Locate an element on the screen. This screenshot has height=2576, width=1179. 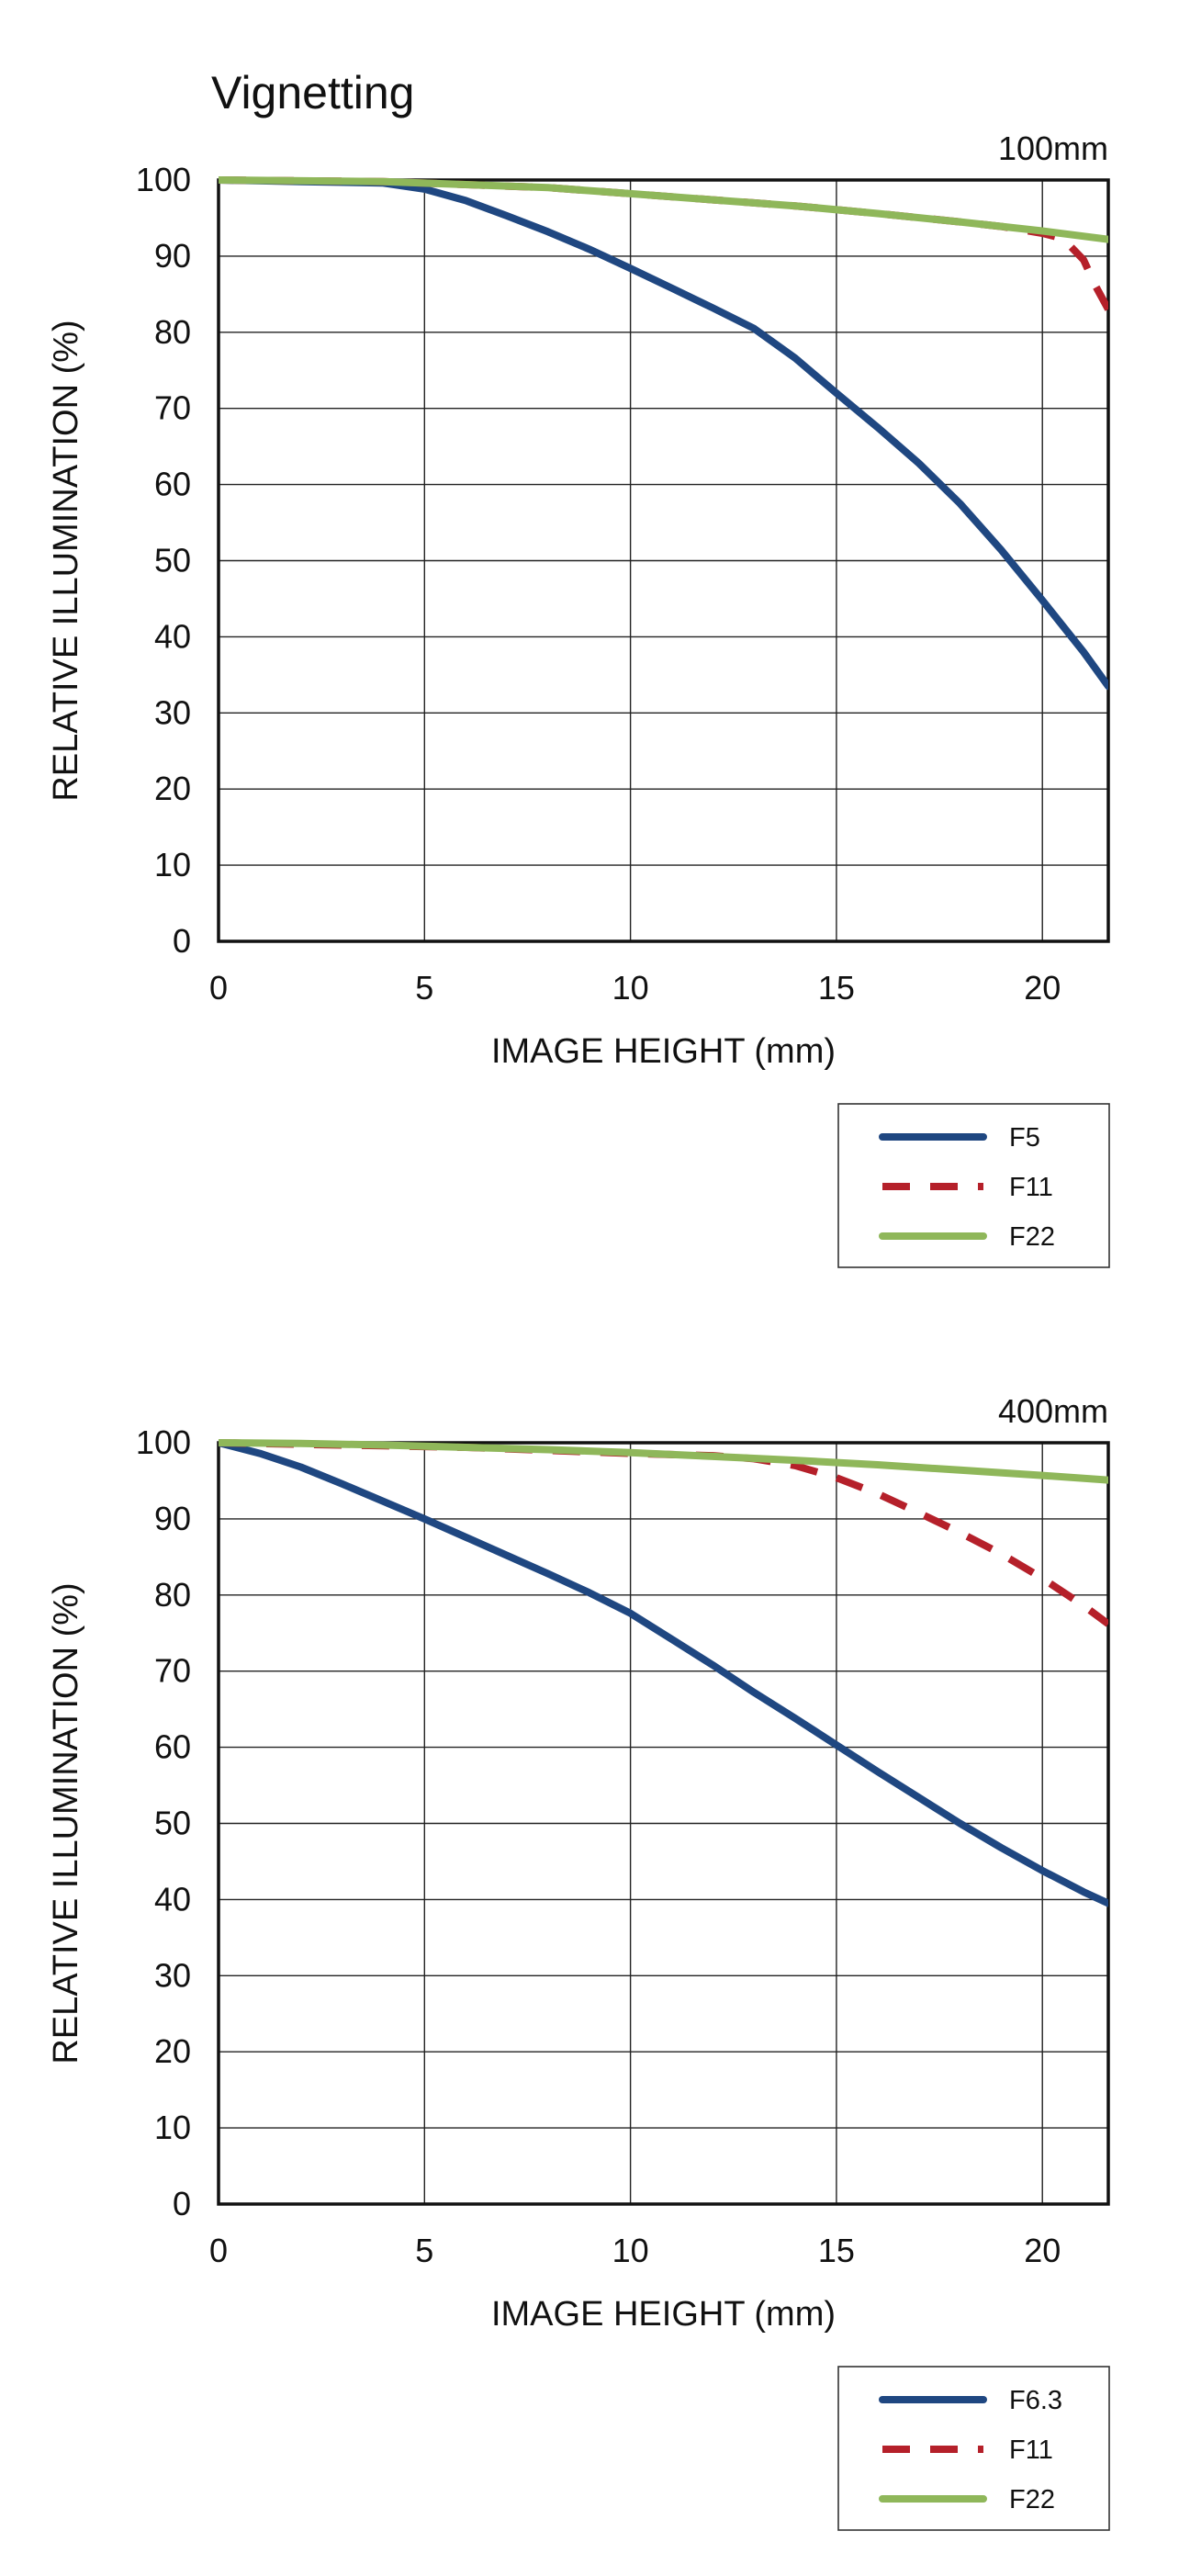
focal-length-label: 100mm is located at coordinates (1053, 148).